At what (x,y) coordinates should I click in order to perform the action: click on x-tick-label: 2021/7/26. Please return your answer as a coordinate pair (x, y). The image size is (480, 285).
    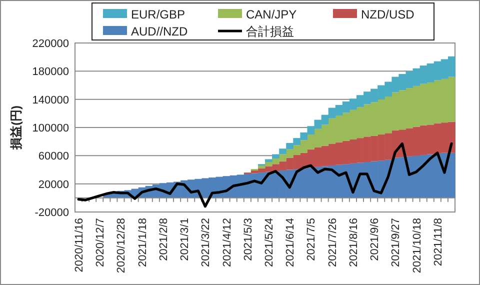
    Looking at the image, I should click on (332, 242).